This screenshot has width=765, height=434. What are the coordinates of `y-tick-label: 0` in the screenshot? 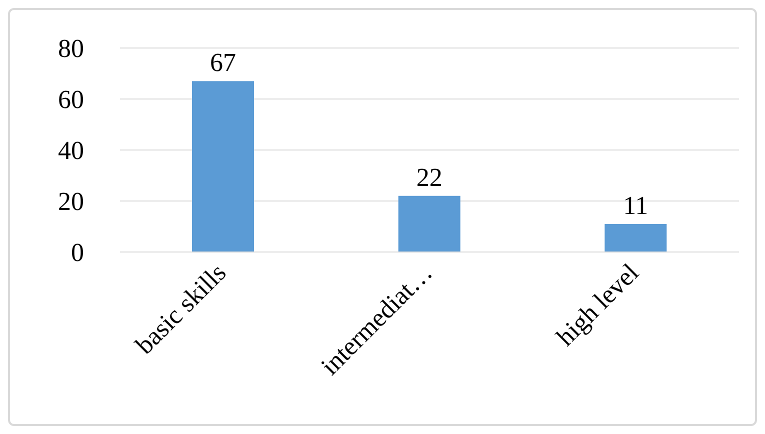 It's located at (77, 253).